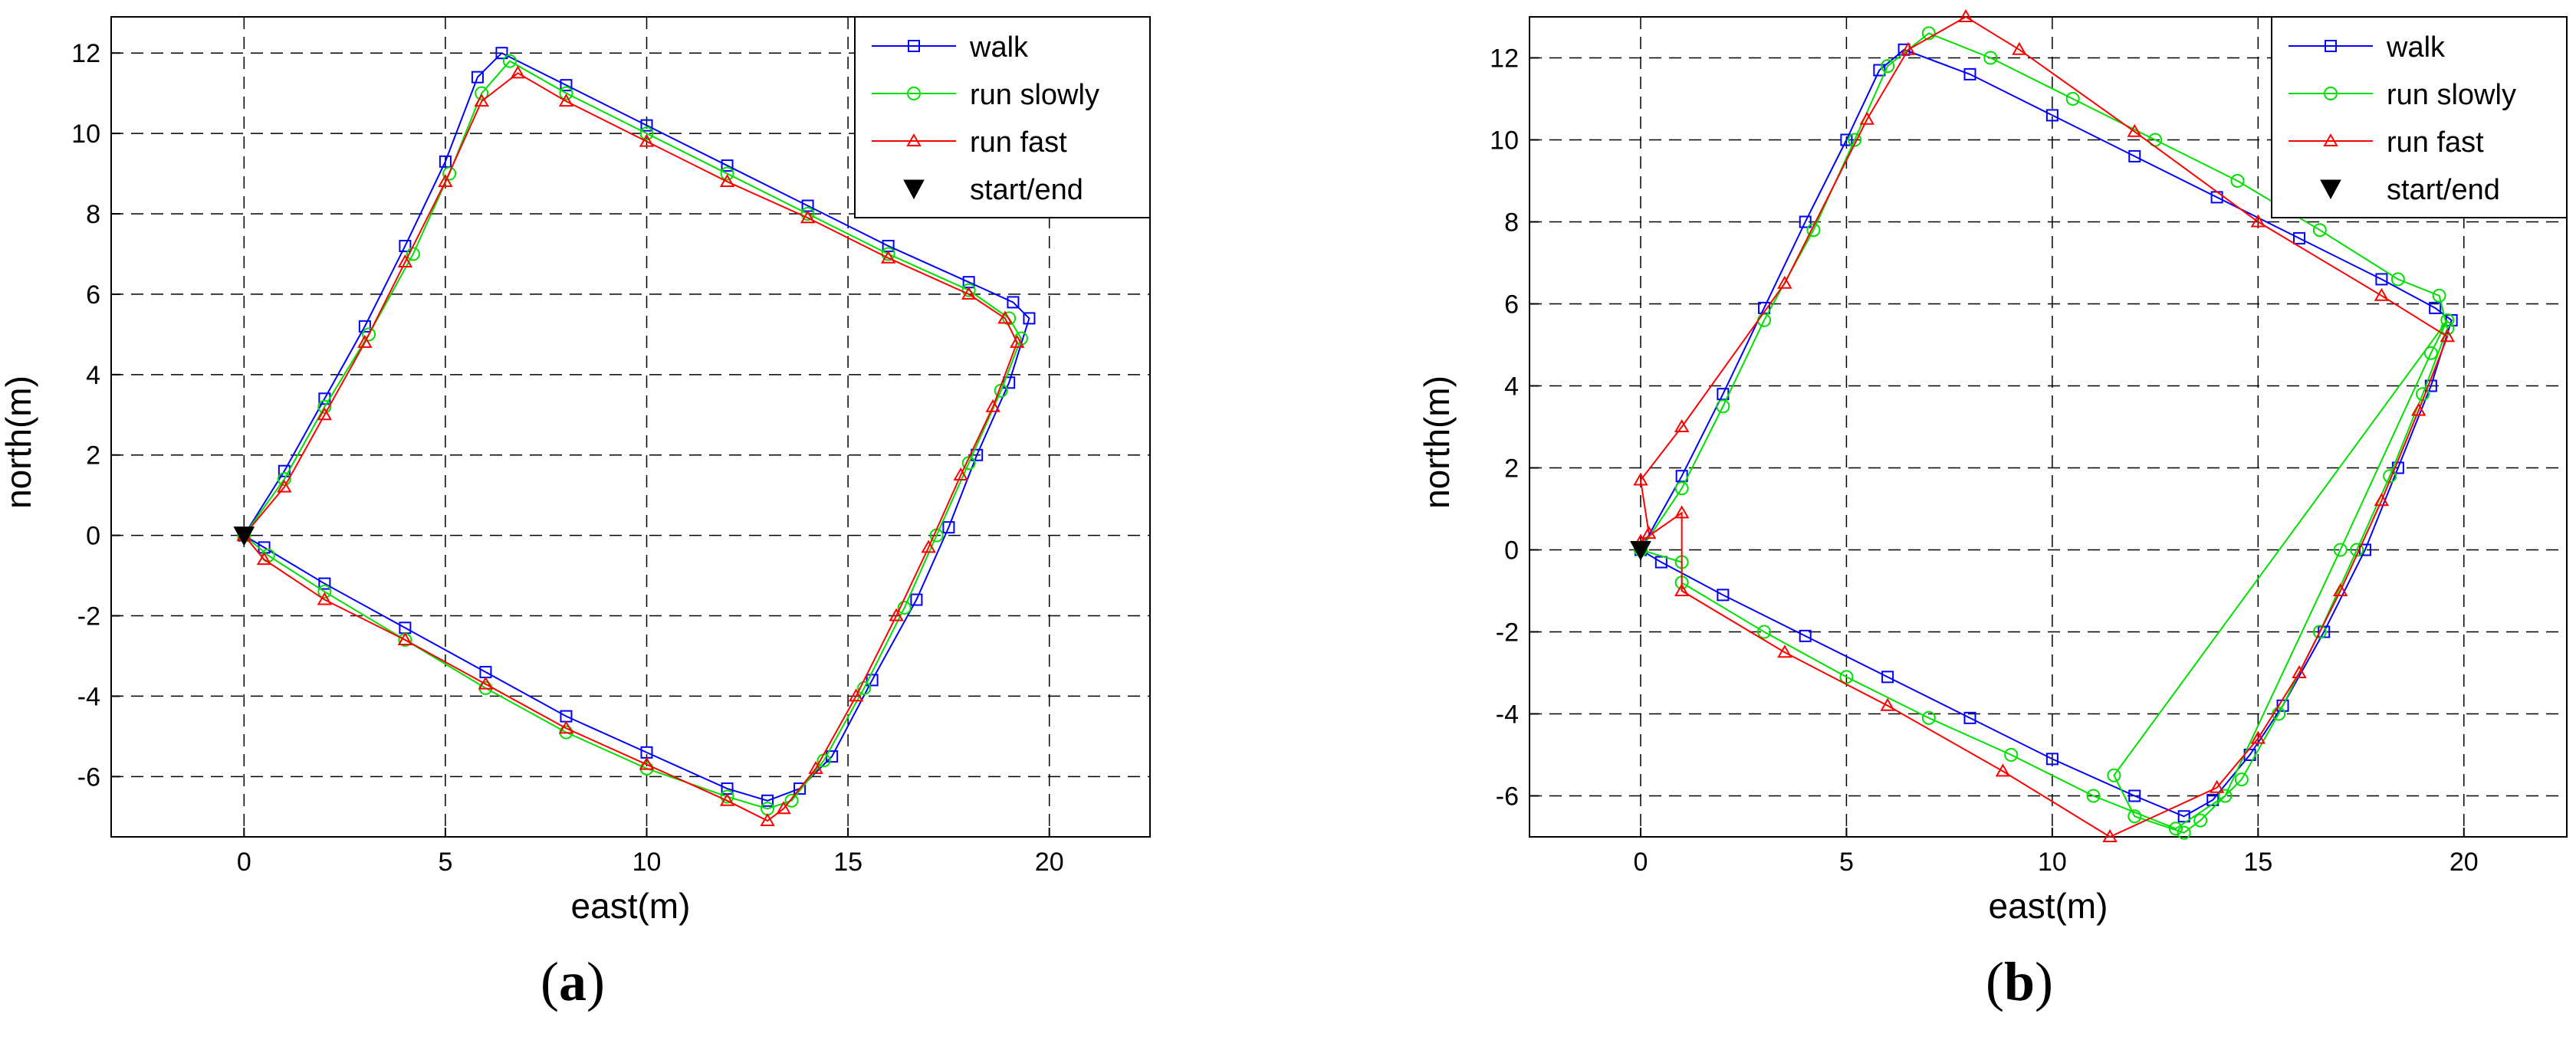 The height and width of the screenshot is (1043, 2576). I want to click on caption-b-open: (, so click(1995, 981).